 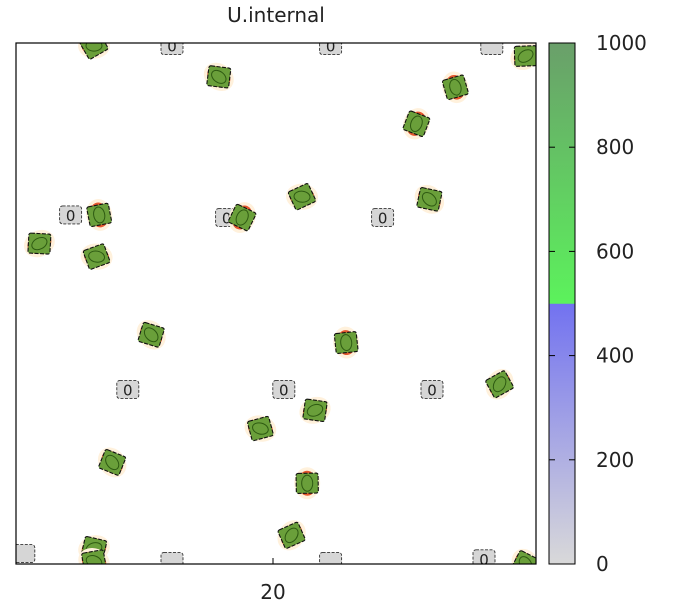 I want to click on x-tick-label: 20, so click(x=272, y=590).